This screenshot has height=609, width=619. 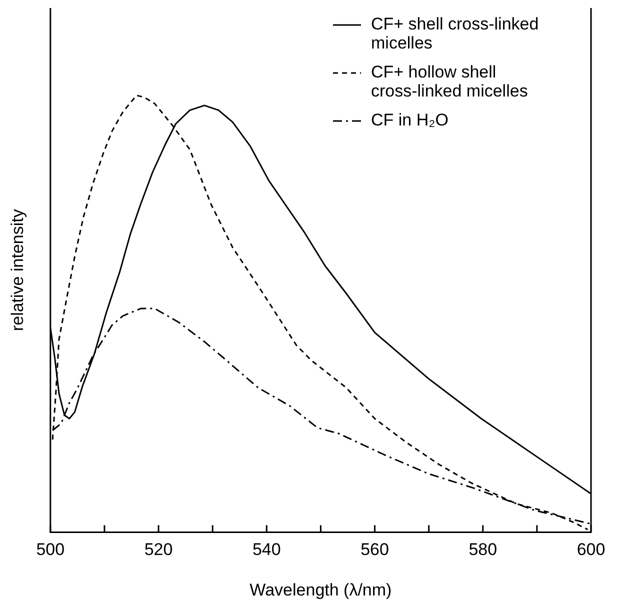 I want to click on x-tick-label: 560, so click(x=374, y=550).